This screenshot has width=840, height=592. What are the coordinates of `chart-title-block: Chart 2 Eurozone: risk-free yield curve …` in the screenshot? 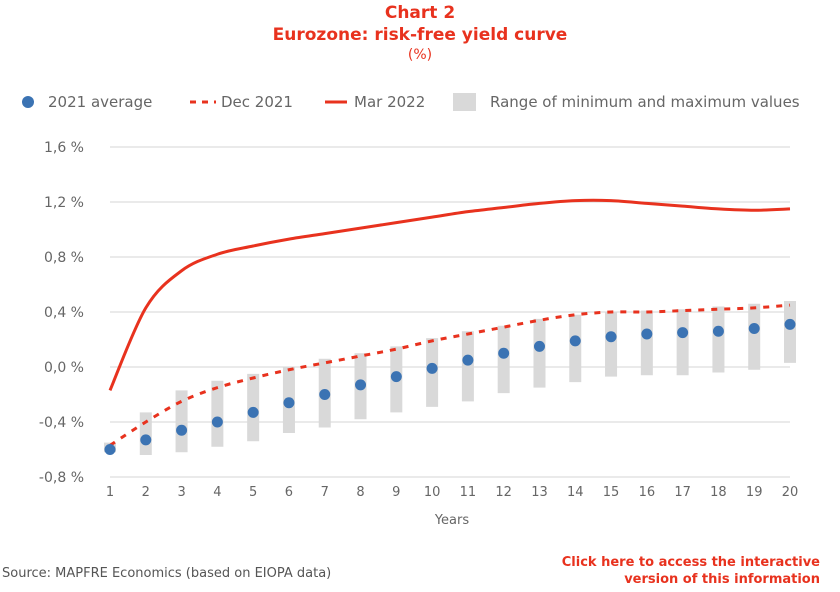 It's located at (420, 33).